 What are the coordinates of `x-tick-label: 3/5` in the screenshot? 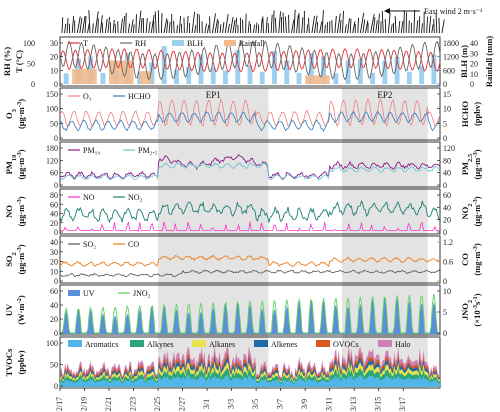 It's located at (255, 404).